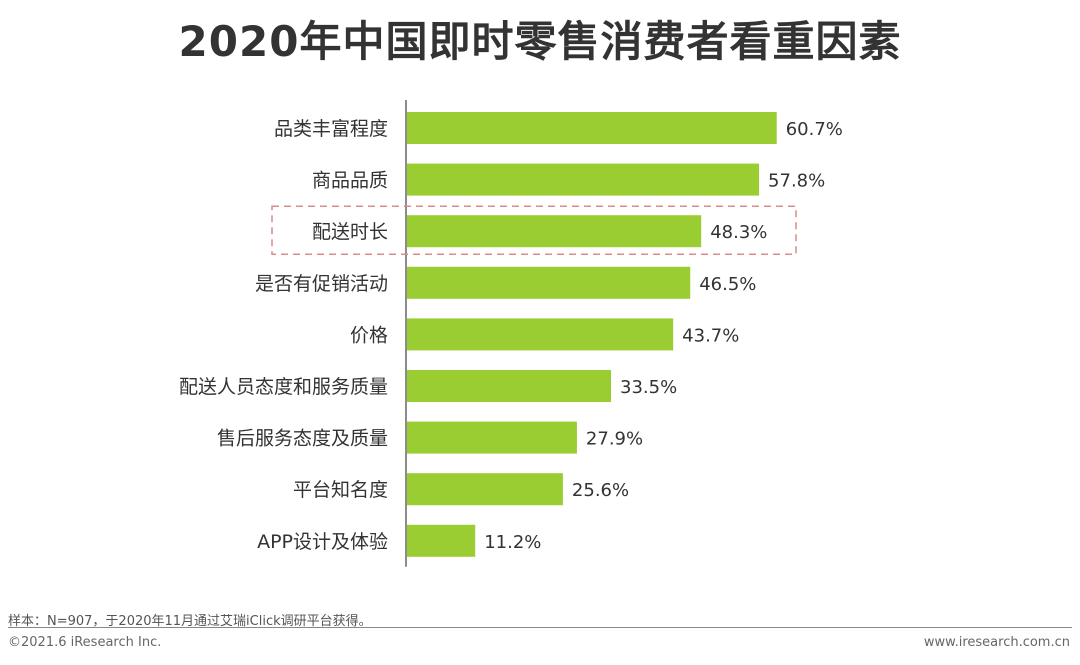  I want to click on category-label: APP设计及体验, so click(322, 542).